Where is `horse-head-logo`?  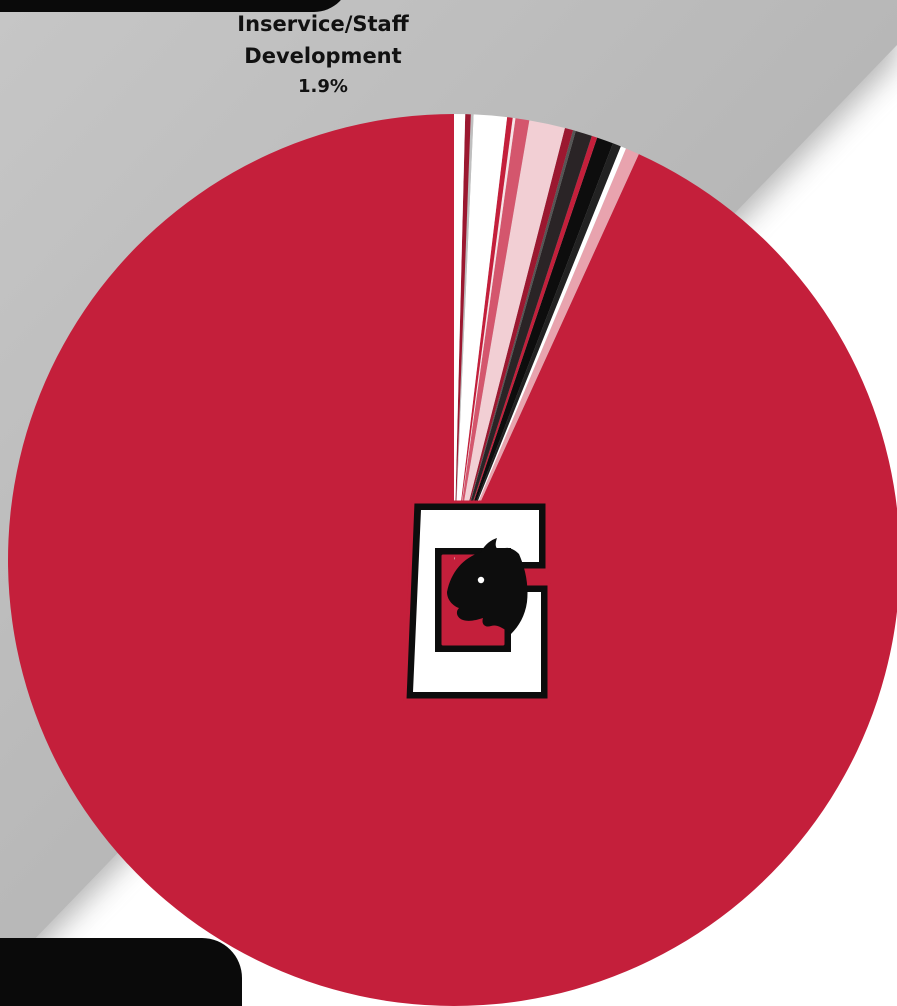
horse-head-logo is located at coordinates (477, 601).